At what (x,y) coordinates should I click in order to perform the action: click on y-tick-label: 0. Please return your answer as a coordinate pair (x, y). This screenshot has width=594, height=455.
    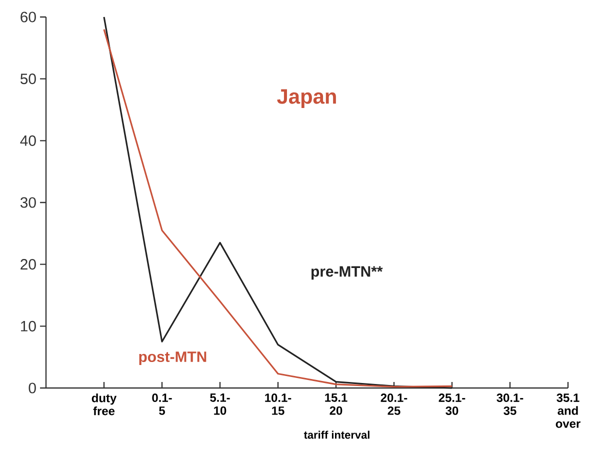
    Looking at the image, I should click on (32, 388).